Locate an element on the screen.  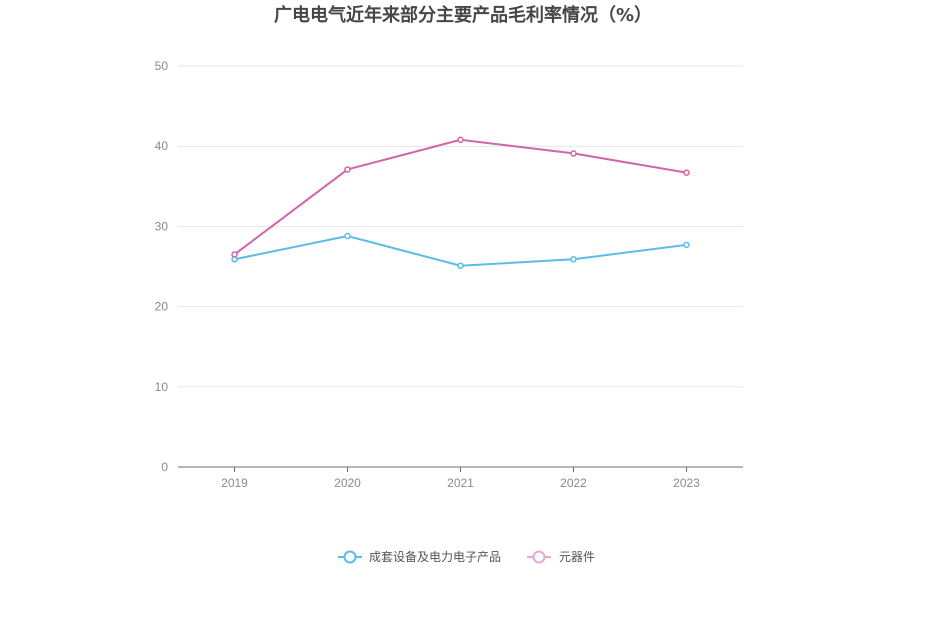
legend-item-1: 成套设备及电力电子产品 is located at coordinates (419, 557).